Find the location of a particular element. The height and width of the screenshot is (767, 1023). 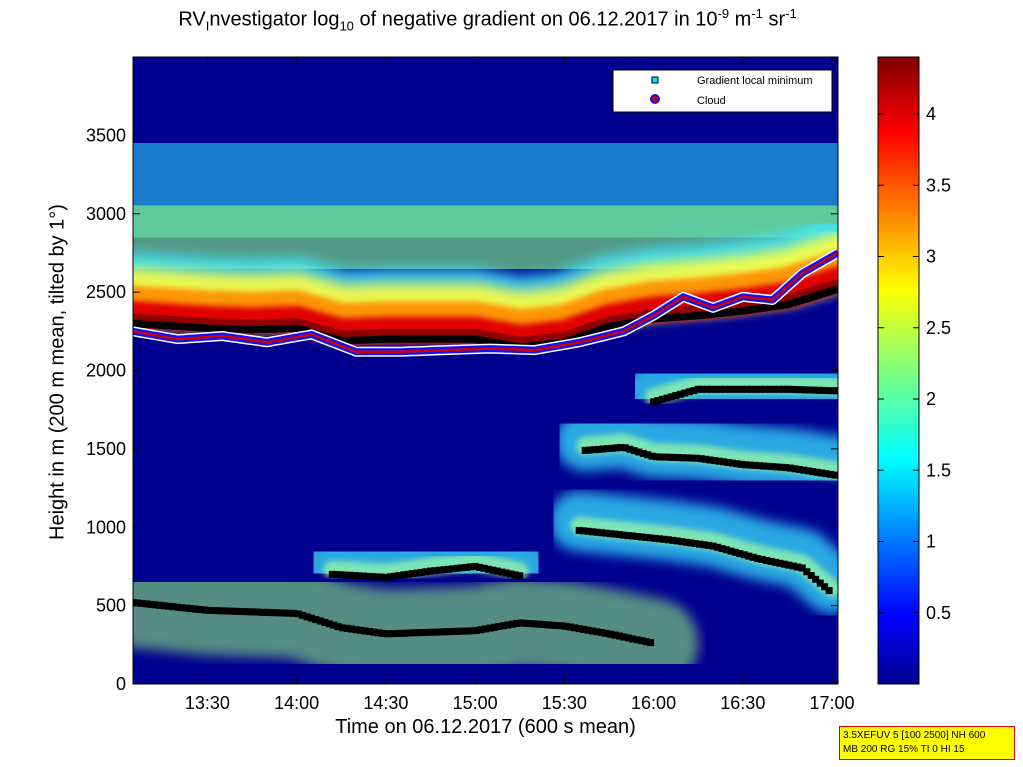

colorbar-axis: 0.5 1 1.5 2 2.5 3 3.5 4 is located at coordinates (914, 363).